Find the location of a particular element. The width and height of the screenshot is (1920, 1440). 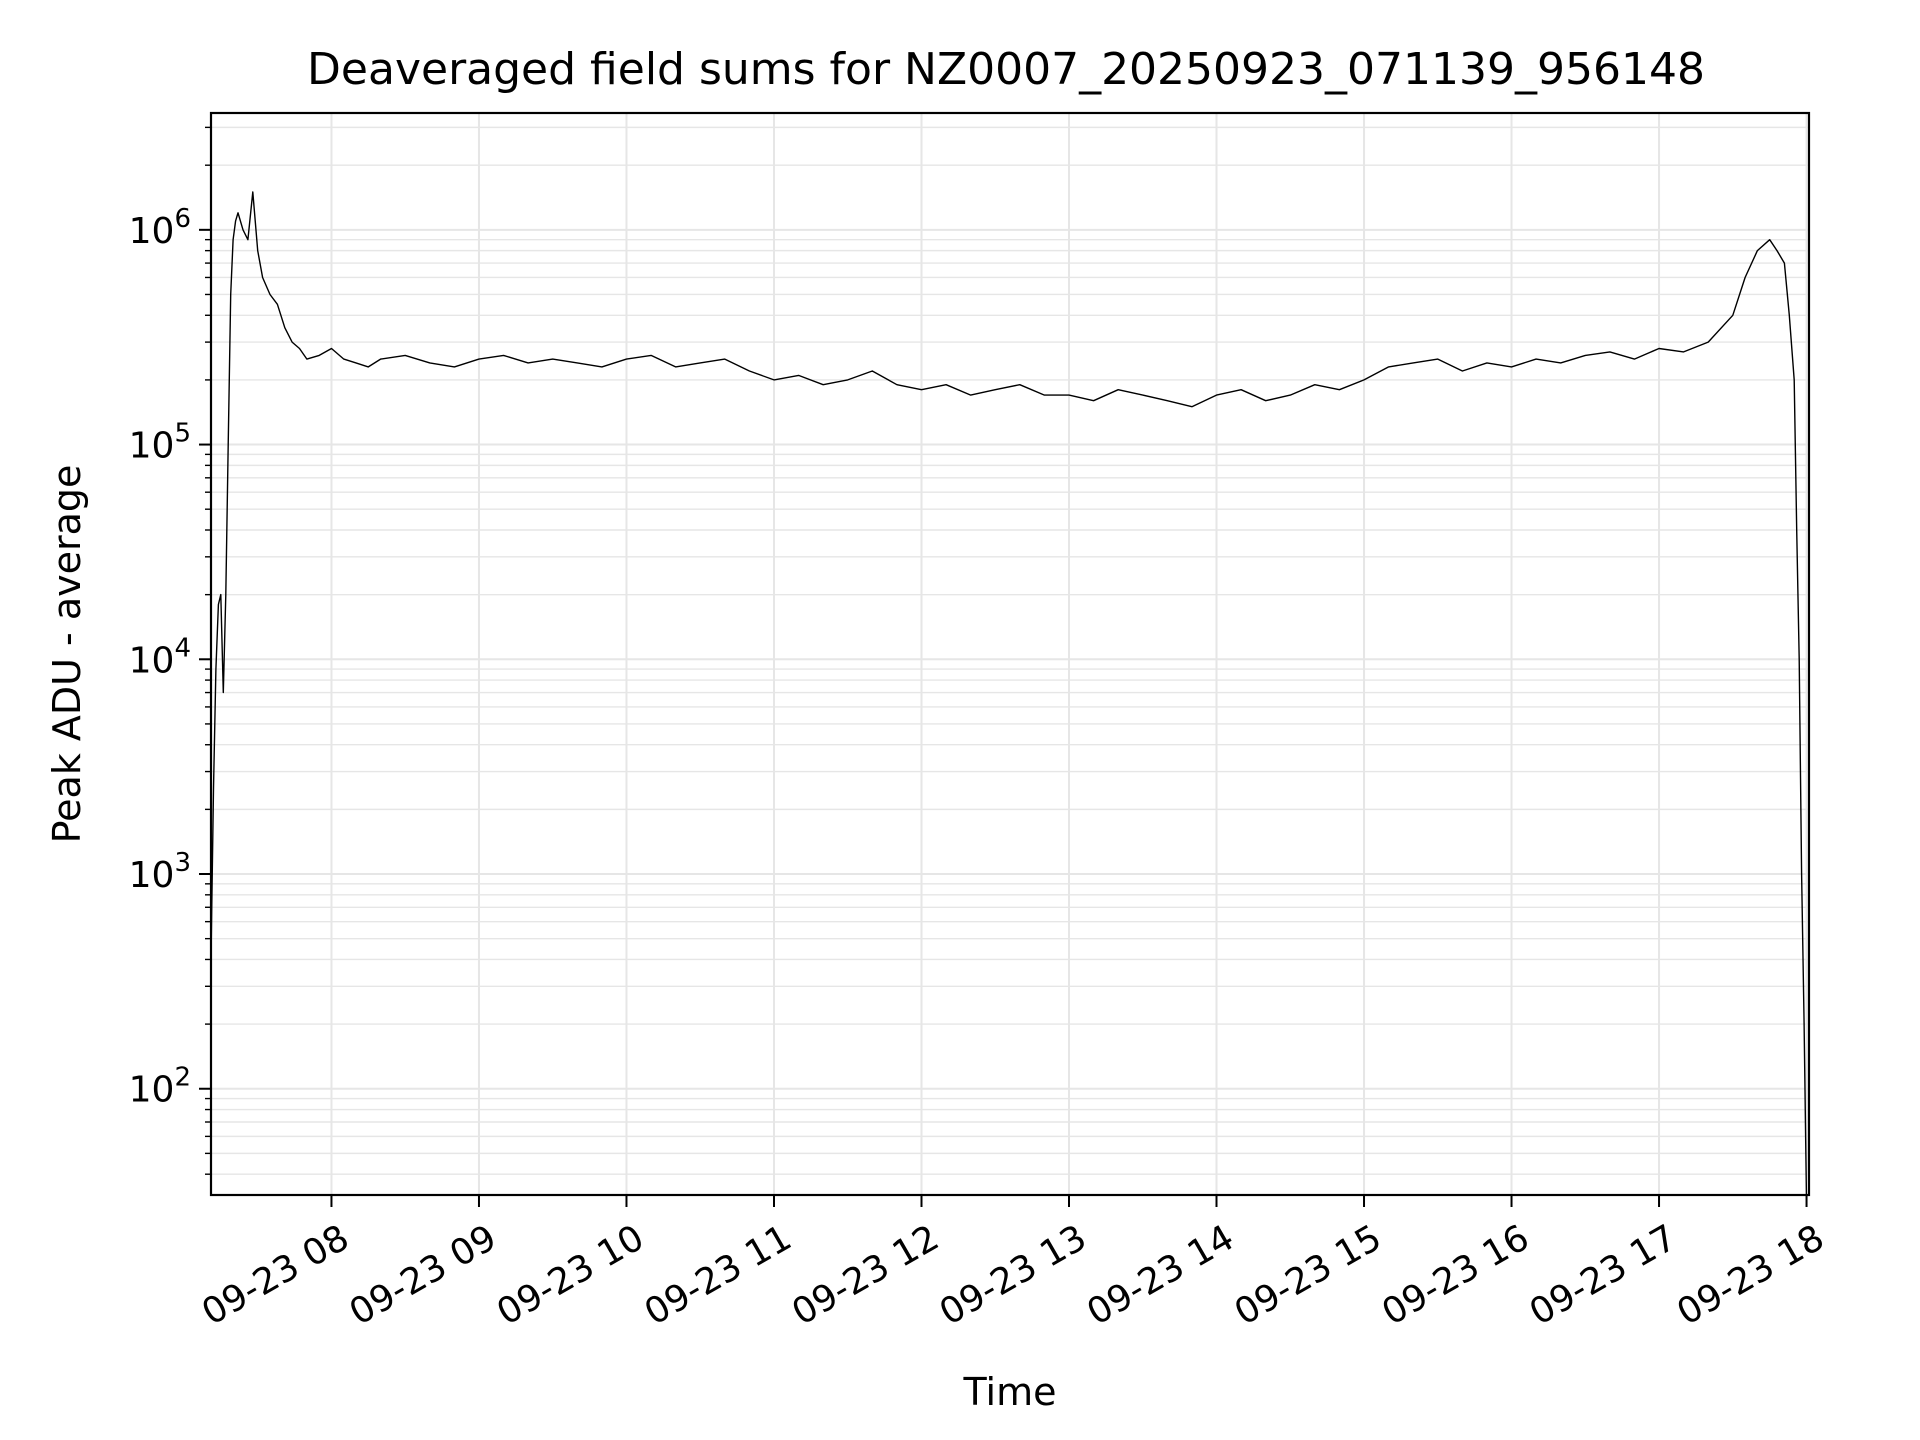

y-tick-label: 10⁴ is located at coordinates (160, 657).